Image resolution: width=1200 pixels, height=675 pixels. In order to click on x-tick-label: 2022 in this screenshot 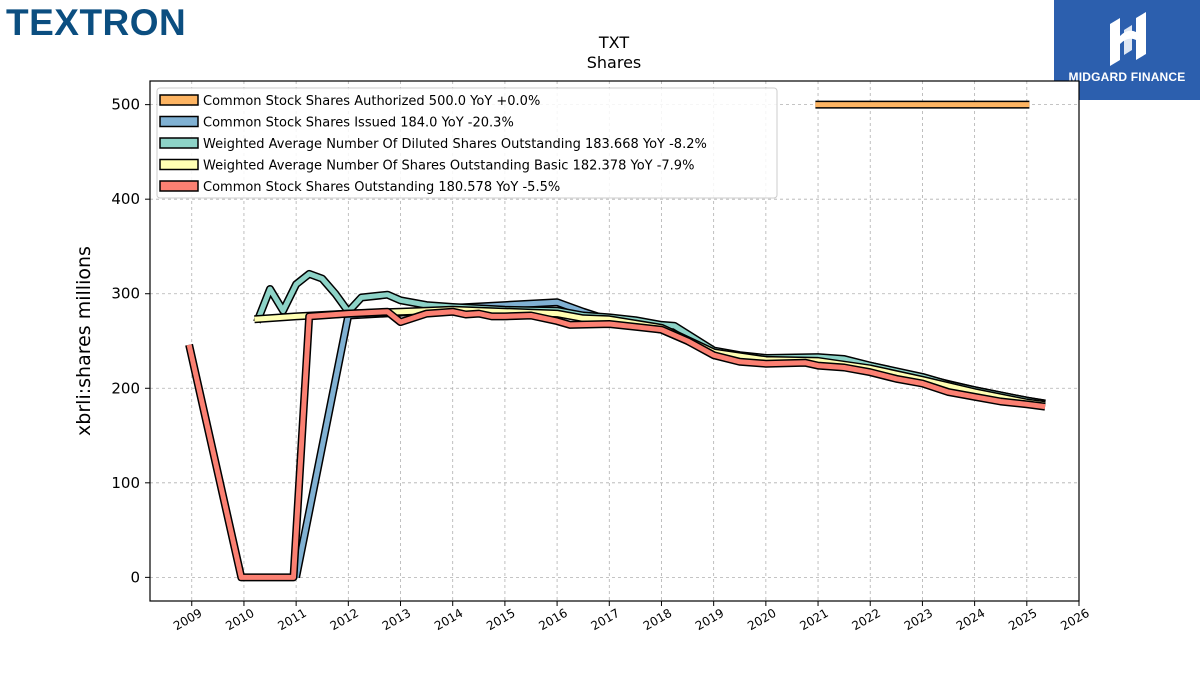, I will do `click(866, 619)`.